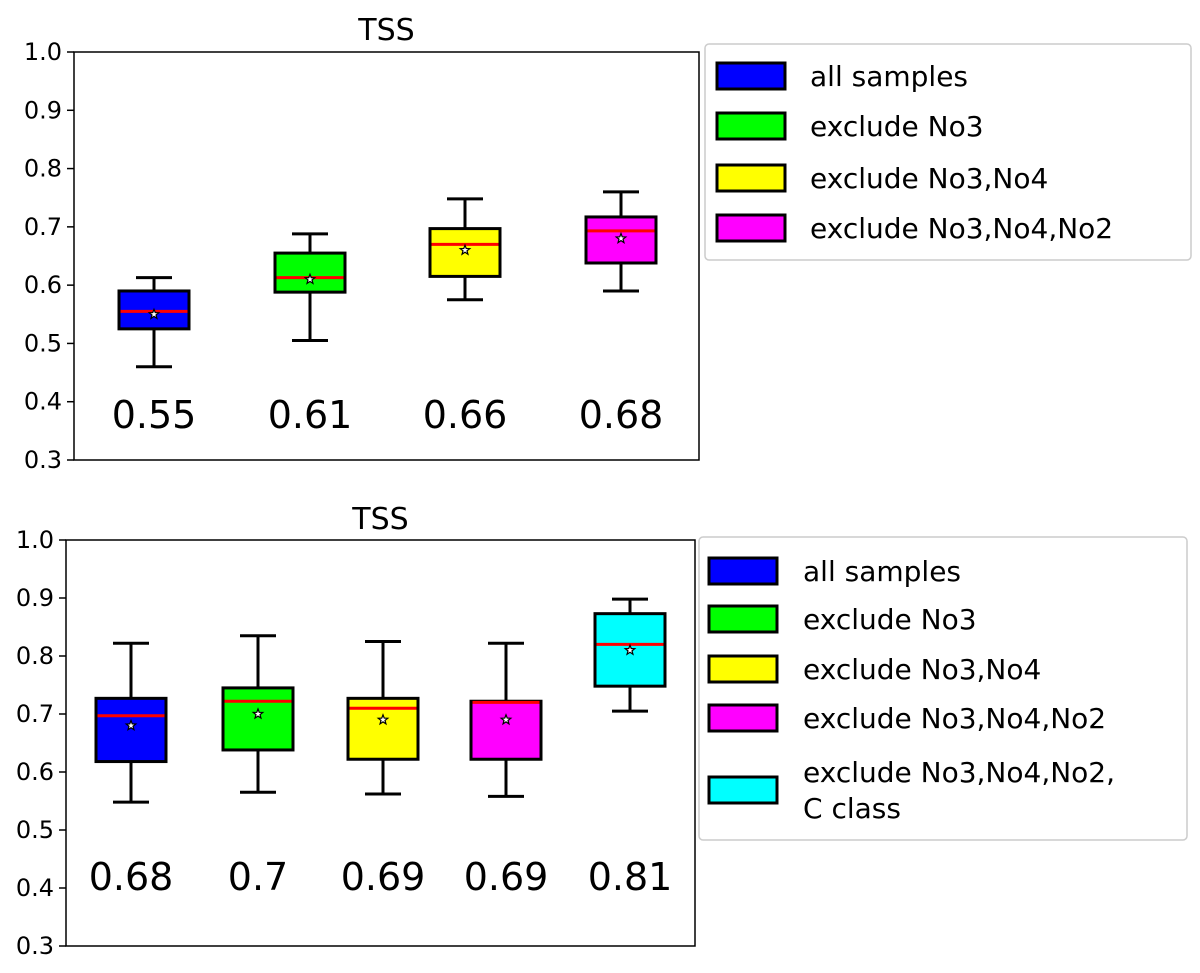  Describe the element at coordinates (630, 877) in the screenshot. I see `mean-value-label: 0.81` at that location.